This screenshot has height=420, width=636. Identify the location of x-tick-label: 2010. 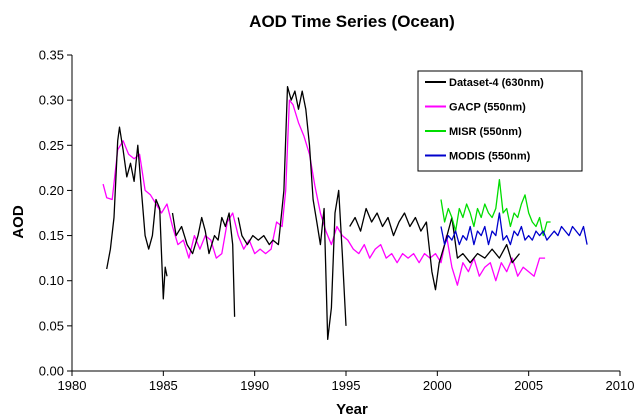
(620, 385).